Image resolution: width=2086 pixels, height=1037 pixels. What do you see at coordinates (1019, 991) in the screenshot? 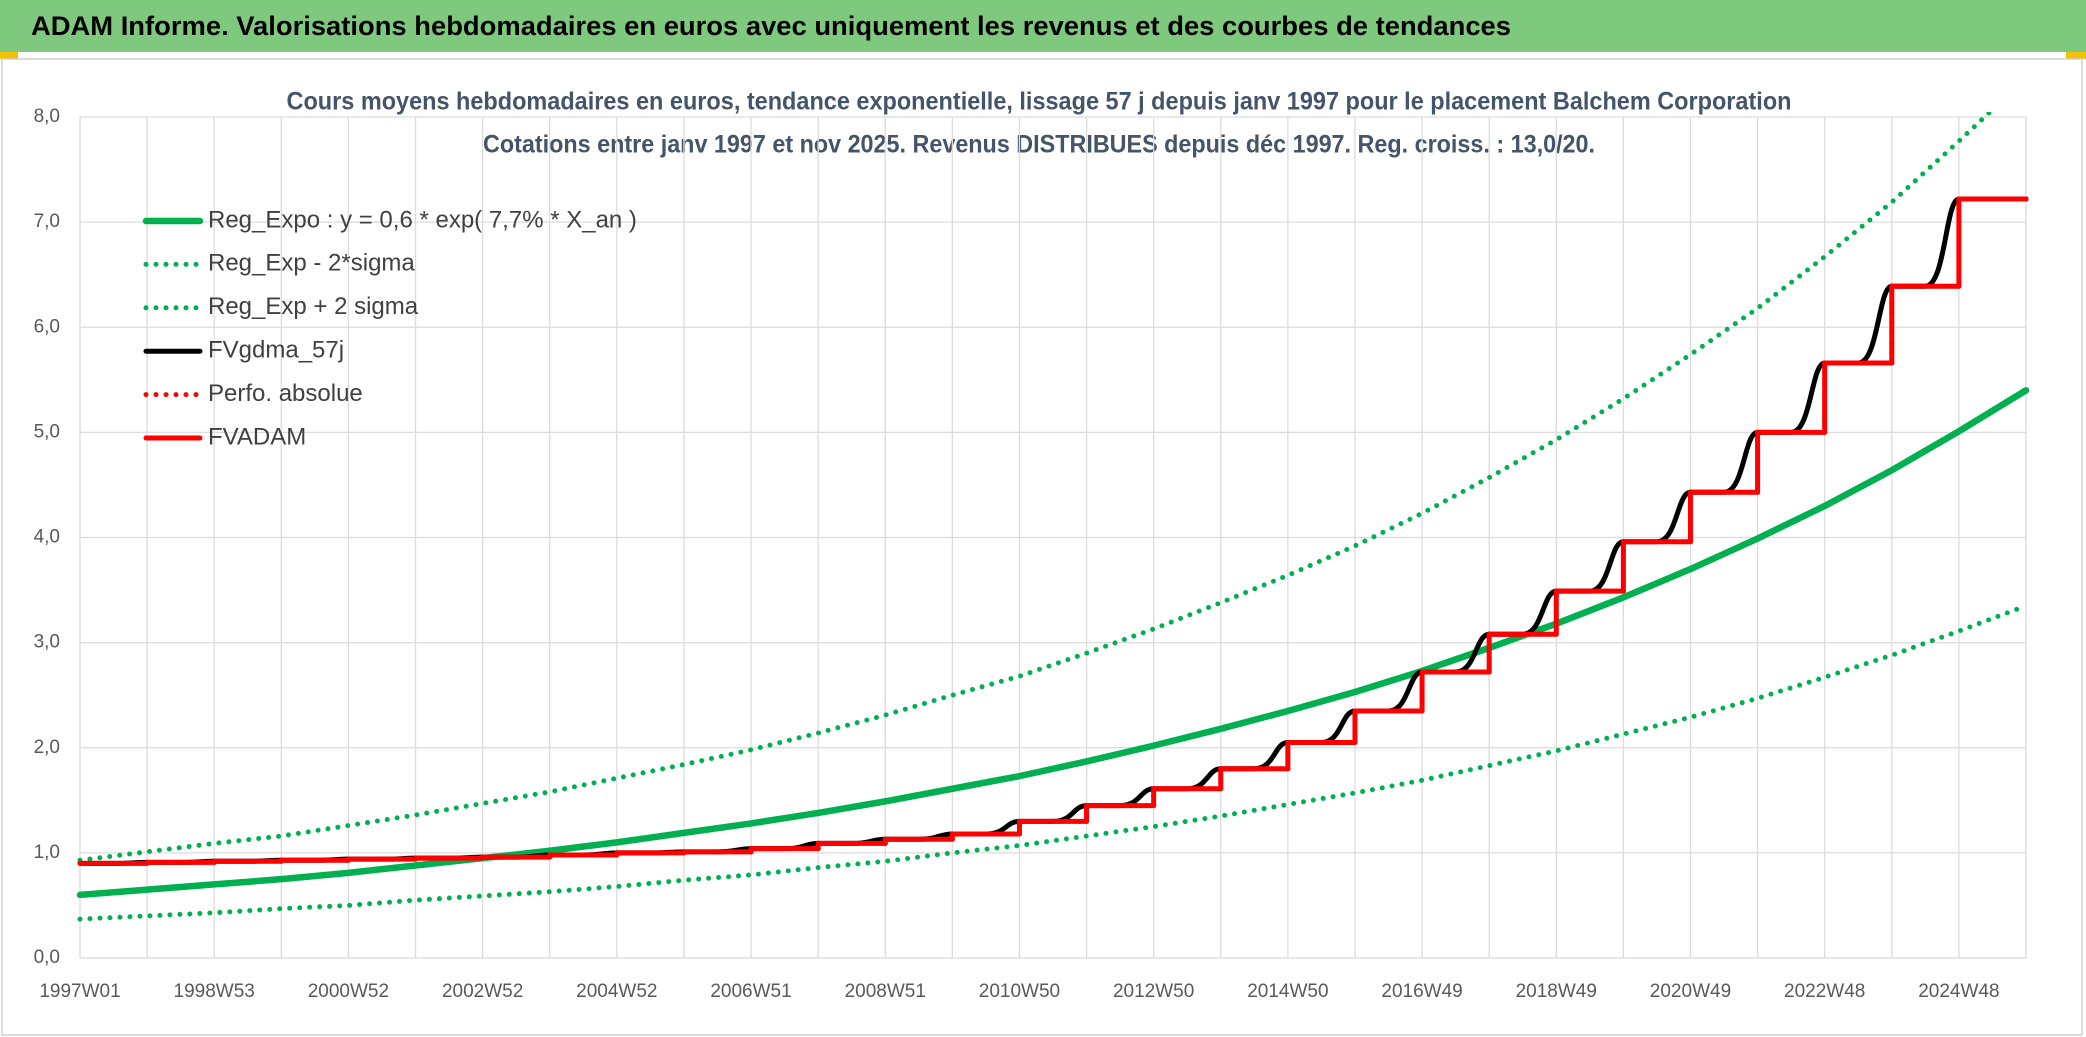
I see `x-tick-label: 2010W50` at bounding box center [1019, 991].